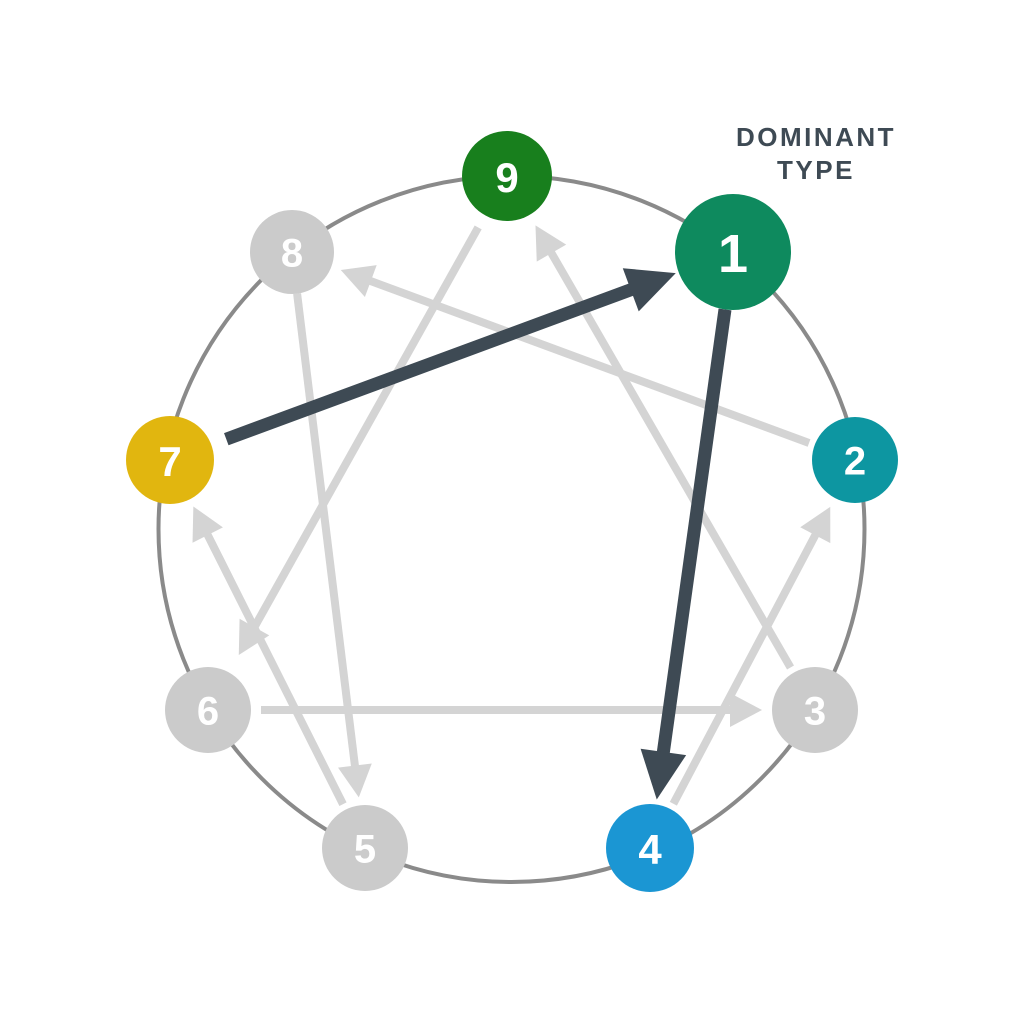  I want to click on node-5-number: 5, so click(365, 850).